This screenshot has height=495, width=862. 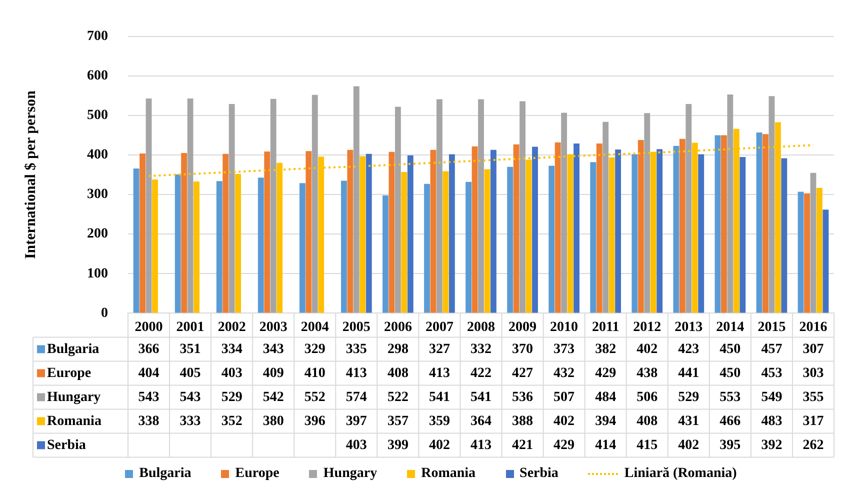 I want to click on x-tick-label: 2014, so click(x=730, y=328).